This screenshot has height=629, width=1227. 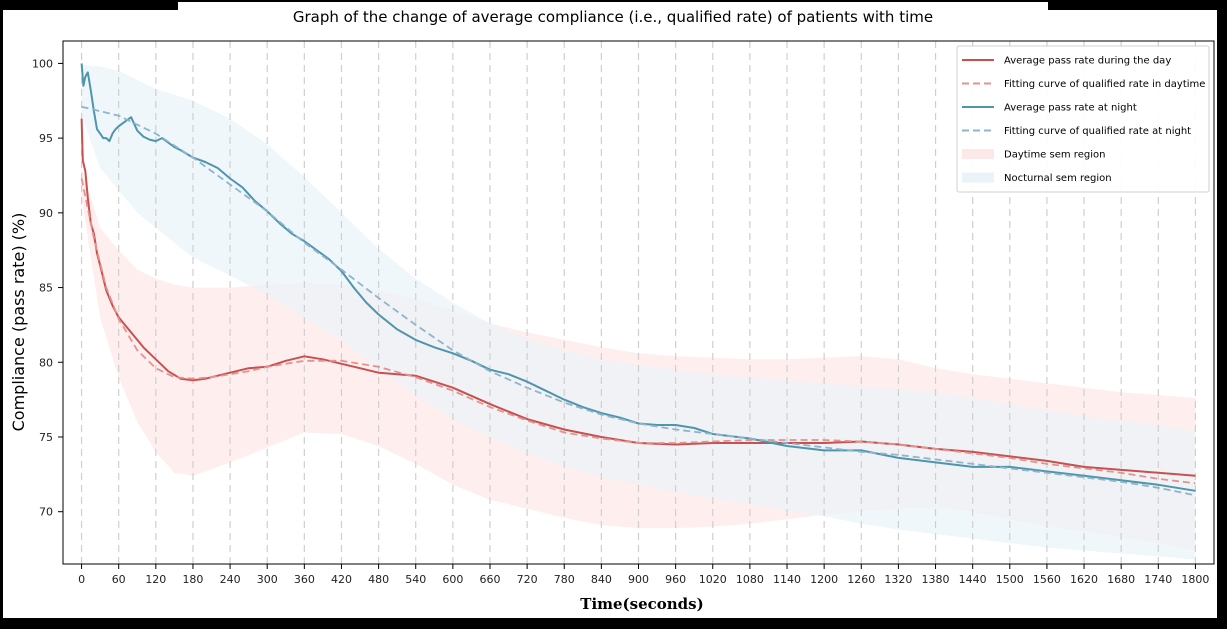 What do you see at coordinates (81, 579) in the screenshot?
I see `x-tick-label: 0` at bounding box center [81, 579].